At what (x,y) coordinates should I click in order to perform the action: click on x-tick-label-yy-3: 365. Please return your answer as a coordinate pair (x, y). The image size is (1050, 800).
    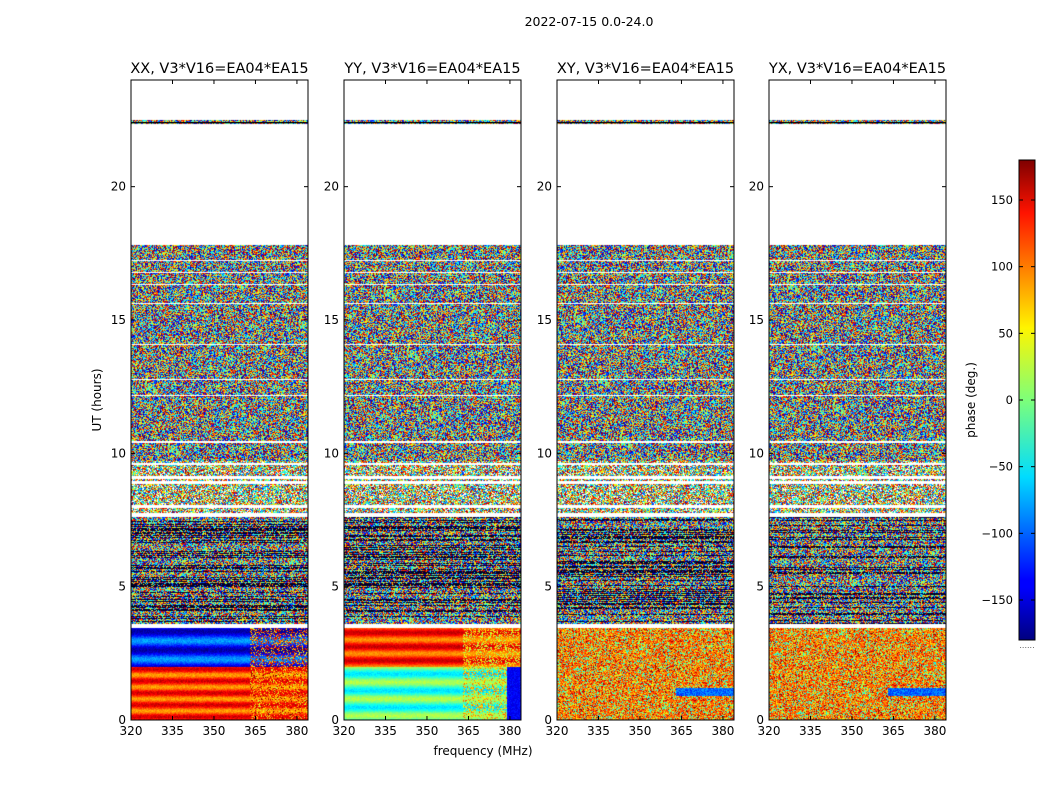
    Looking at the image, I should click on (468, 731).